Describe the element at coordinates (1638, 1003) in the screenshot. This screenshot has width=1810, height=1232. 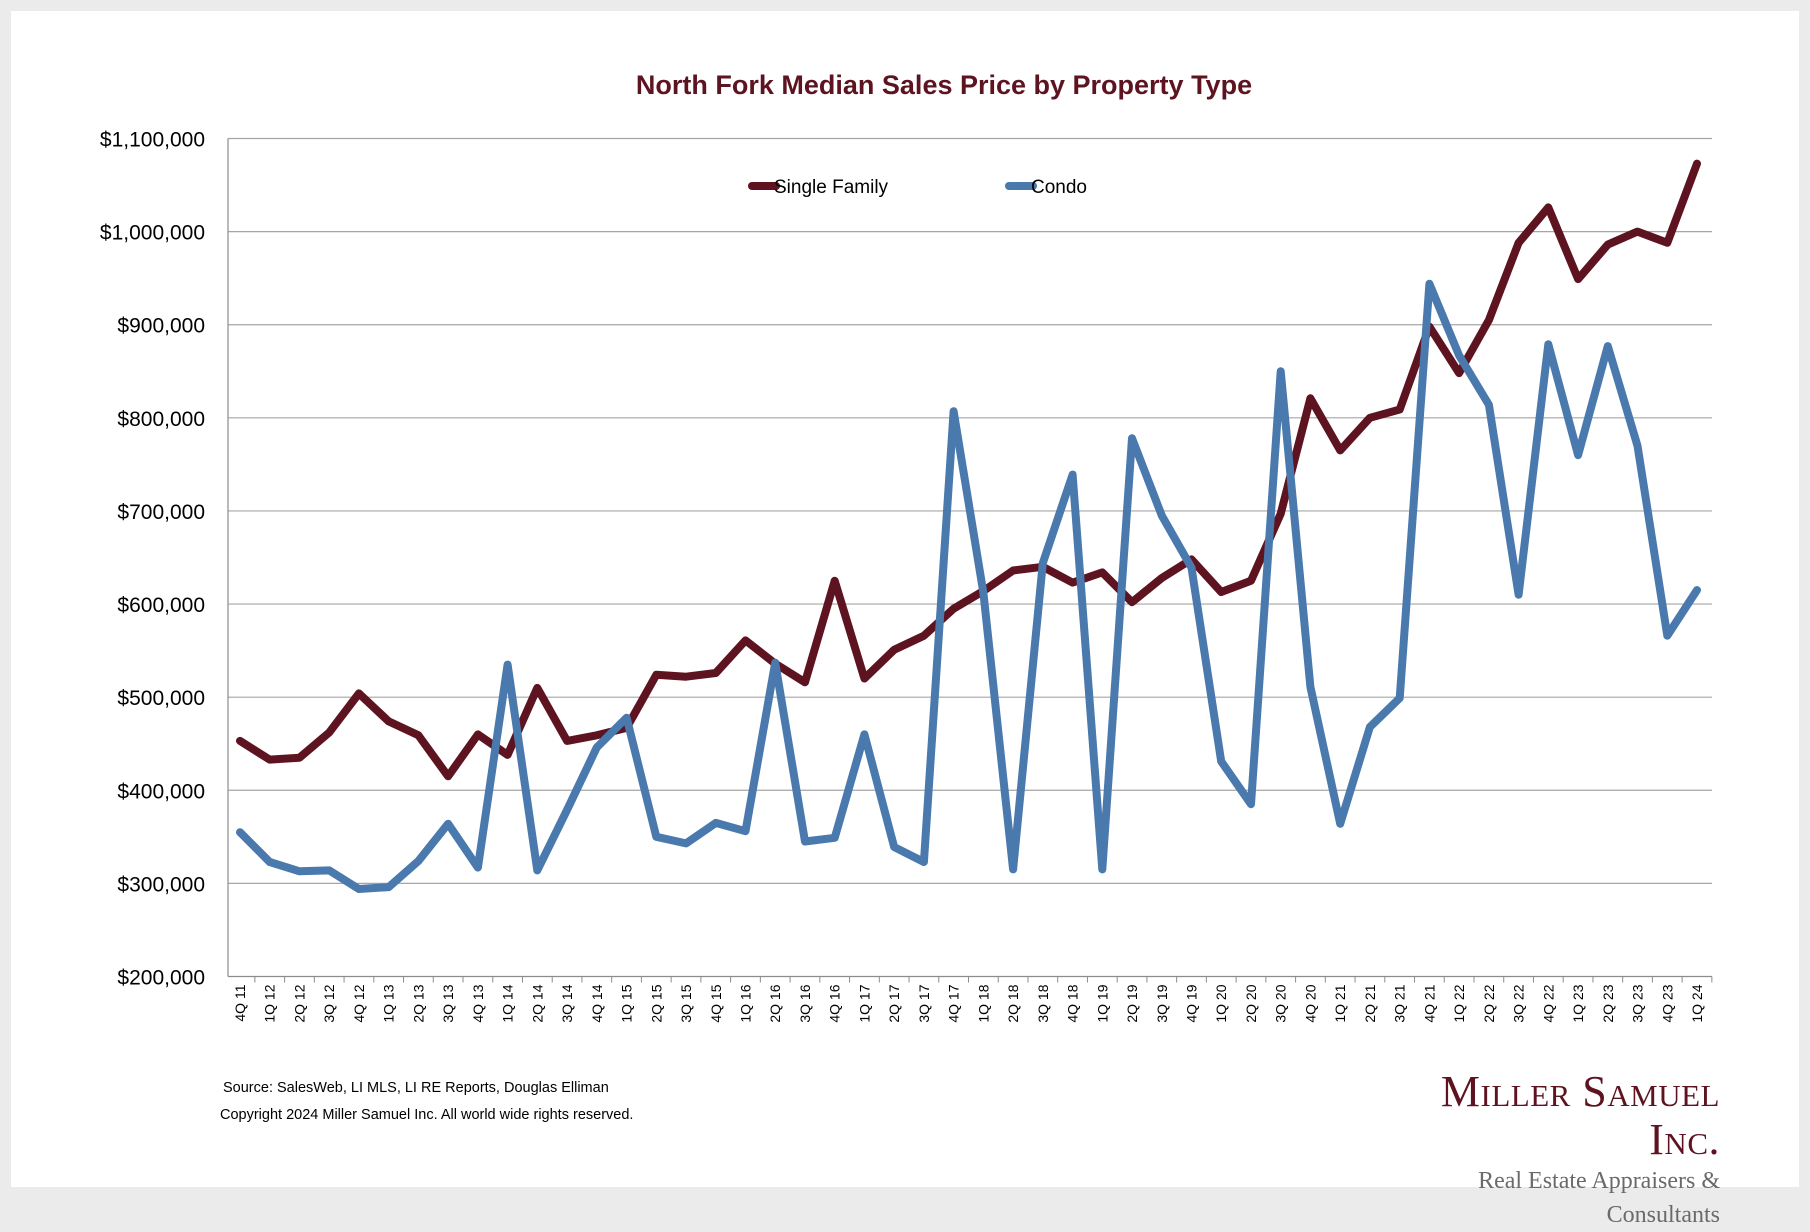
I see `x-tick-label: 3Q 23` at that location.